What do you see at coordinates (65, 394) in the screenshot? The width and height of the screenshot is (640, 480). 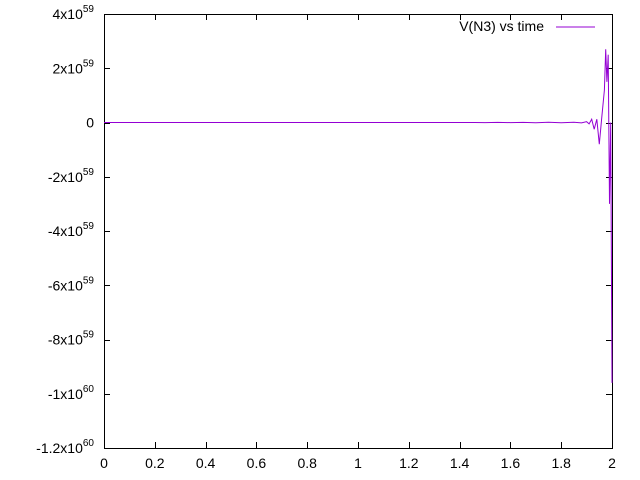 I see `y-tick-mantissa: -1x10` at bounding box center [65, 394].